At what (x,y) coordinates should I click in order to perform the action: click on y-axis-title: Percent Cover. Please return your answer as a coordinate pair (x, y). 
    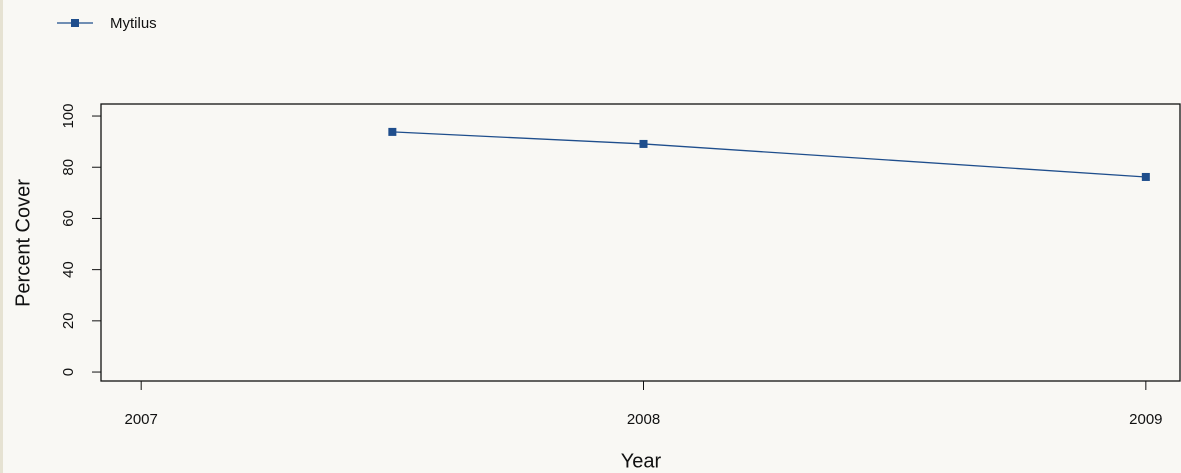
    Looking at the image, I should click on (23, 243).